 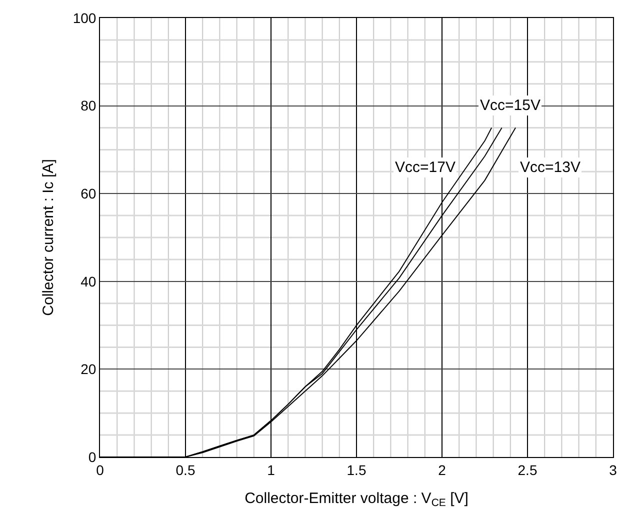 What do you see at coordinates (528, 470) in the screenshot?
I see `x-tick-label: 2.5` at bounding box center [528, 470].